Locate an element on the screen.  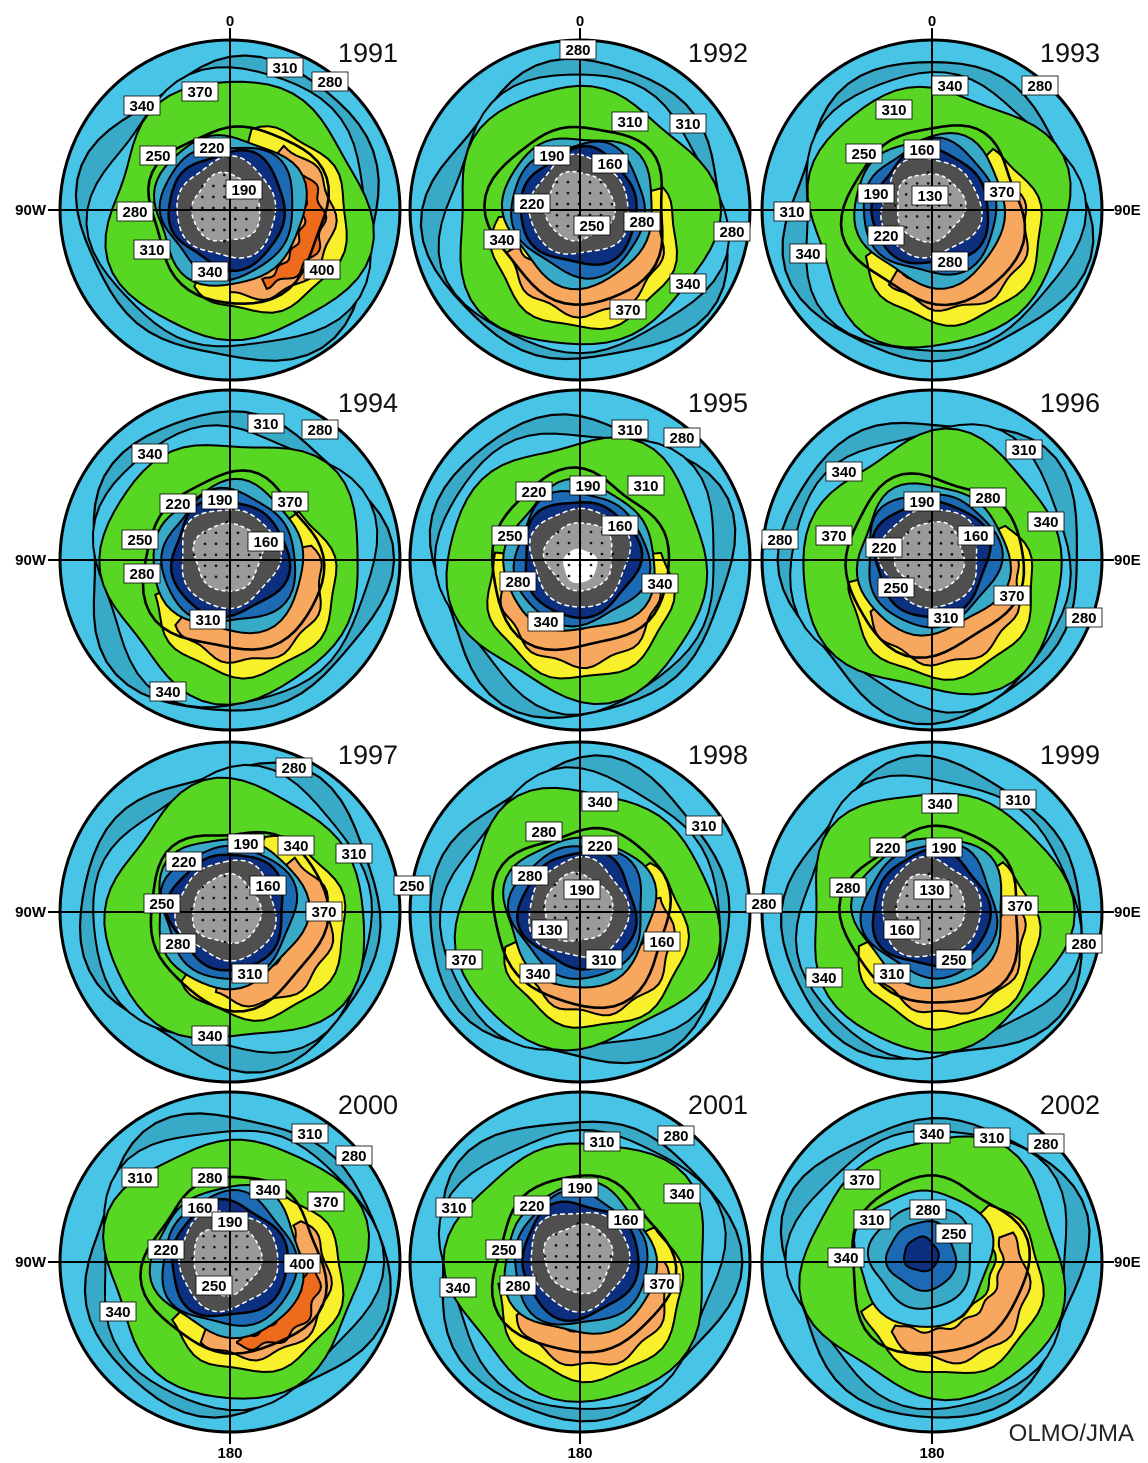
polar-map-panel: 340 310 280 370 280 310 250 340 2002 180 90E is located at coordinates (945, 1271).